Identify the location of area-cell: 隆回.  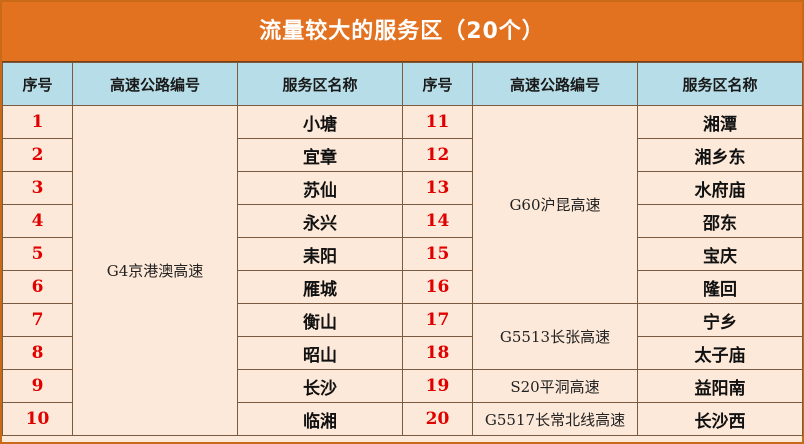
(720, 287).